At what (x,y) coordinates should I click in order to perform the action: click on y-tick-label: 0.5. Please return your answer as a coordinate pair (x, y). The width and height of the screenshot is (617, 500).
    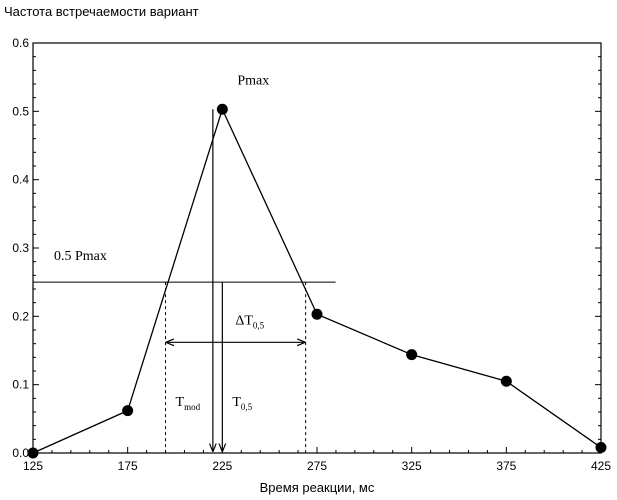
    Looking at the image, I should click on (20, 111).